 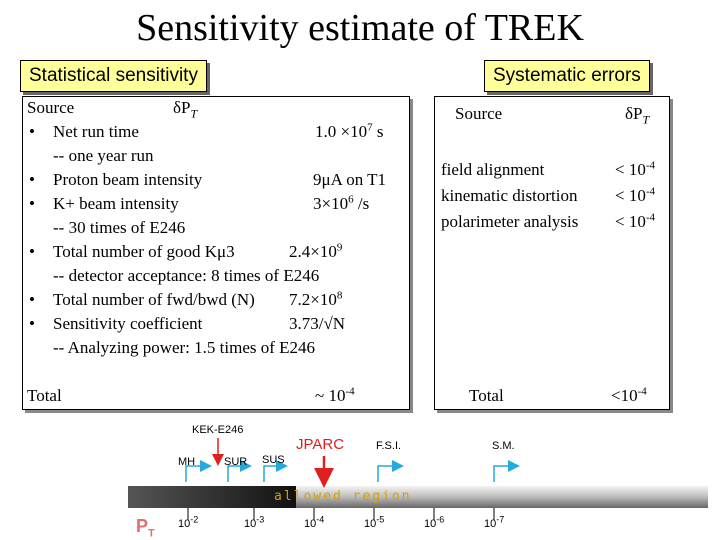 What do you see at coordinates (254, 522) in the screenshot?
I see `tick-label: 10⁻³` at bounding box center [254, 522].